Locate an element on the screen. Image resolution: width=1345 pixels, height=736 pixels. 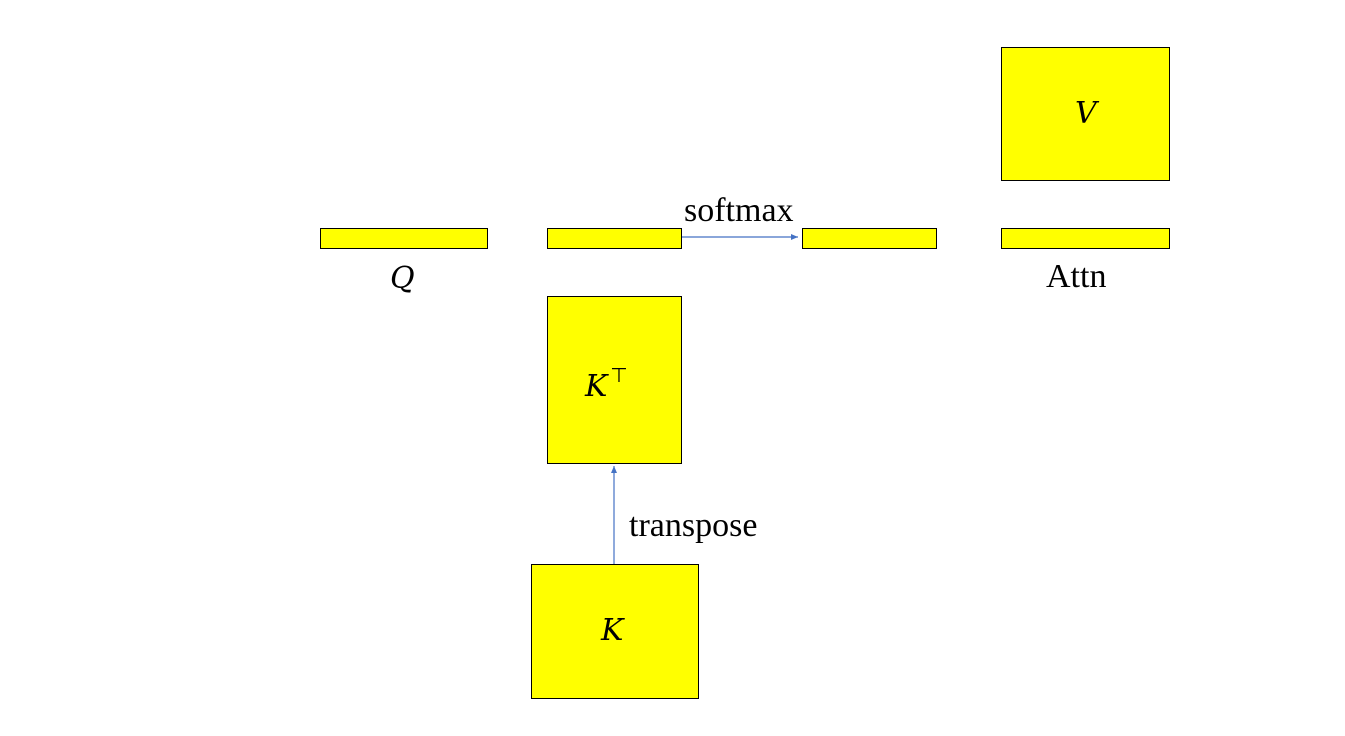
k-transpose-box is located at coordinates (614, 380).